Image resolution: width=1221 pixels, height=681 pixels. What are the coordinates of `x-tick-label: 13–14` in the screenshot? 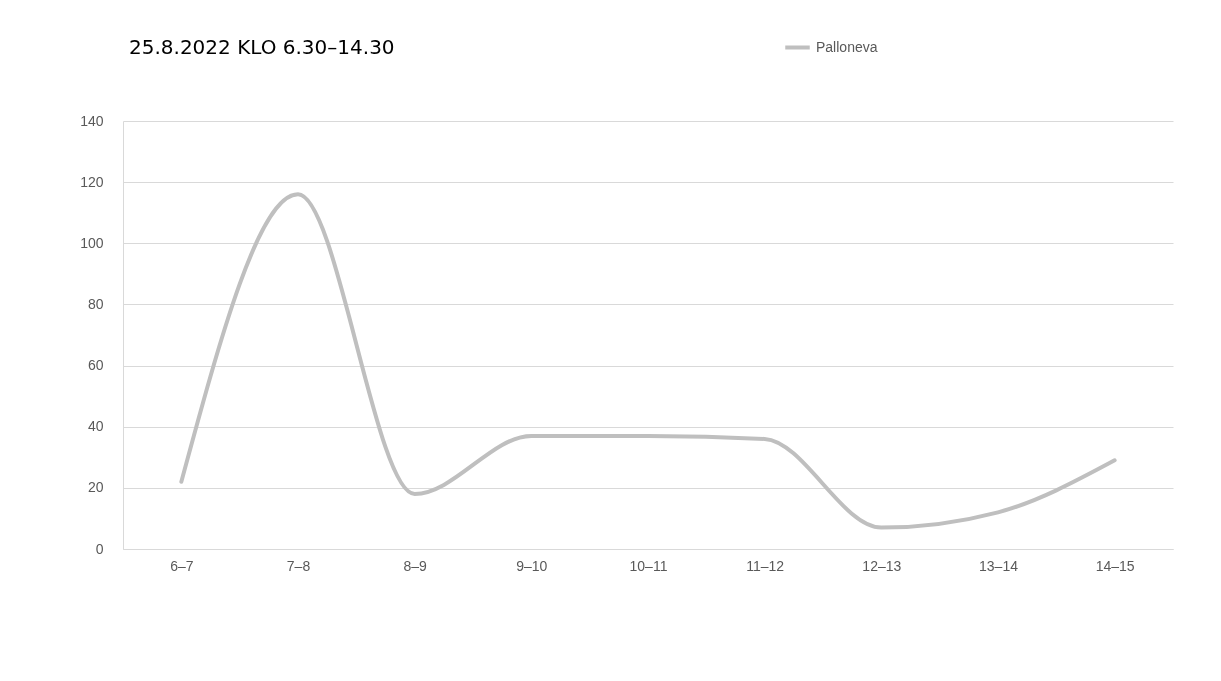 It's located at (999, 565).